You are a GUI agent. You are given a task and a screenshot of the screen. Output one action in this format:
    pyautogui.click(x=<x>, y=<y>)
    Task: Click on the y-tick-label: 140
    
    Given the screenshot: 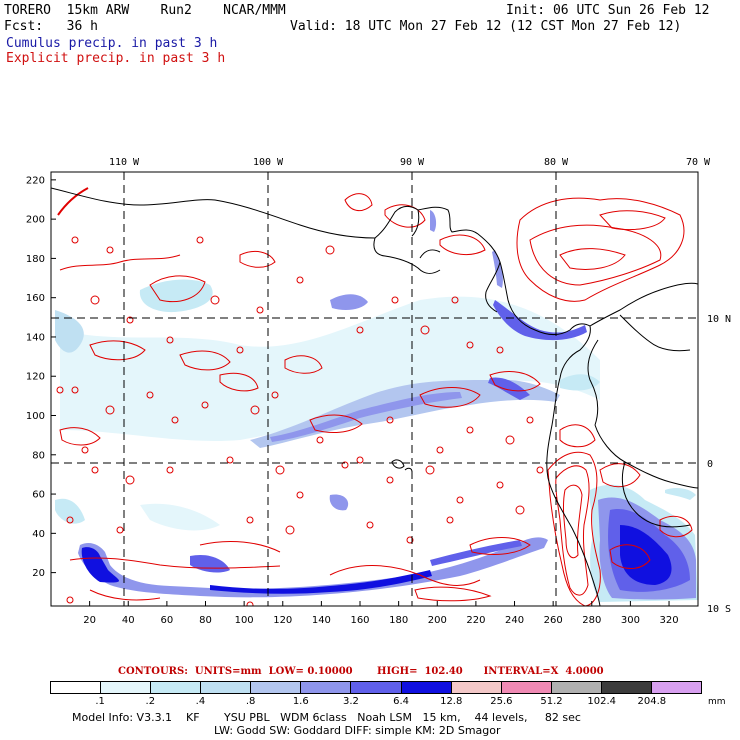 What is the action you would take?
    pyautogui.click(x=35, y=337)
    